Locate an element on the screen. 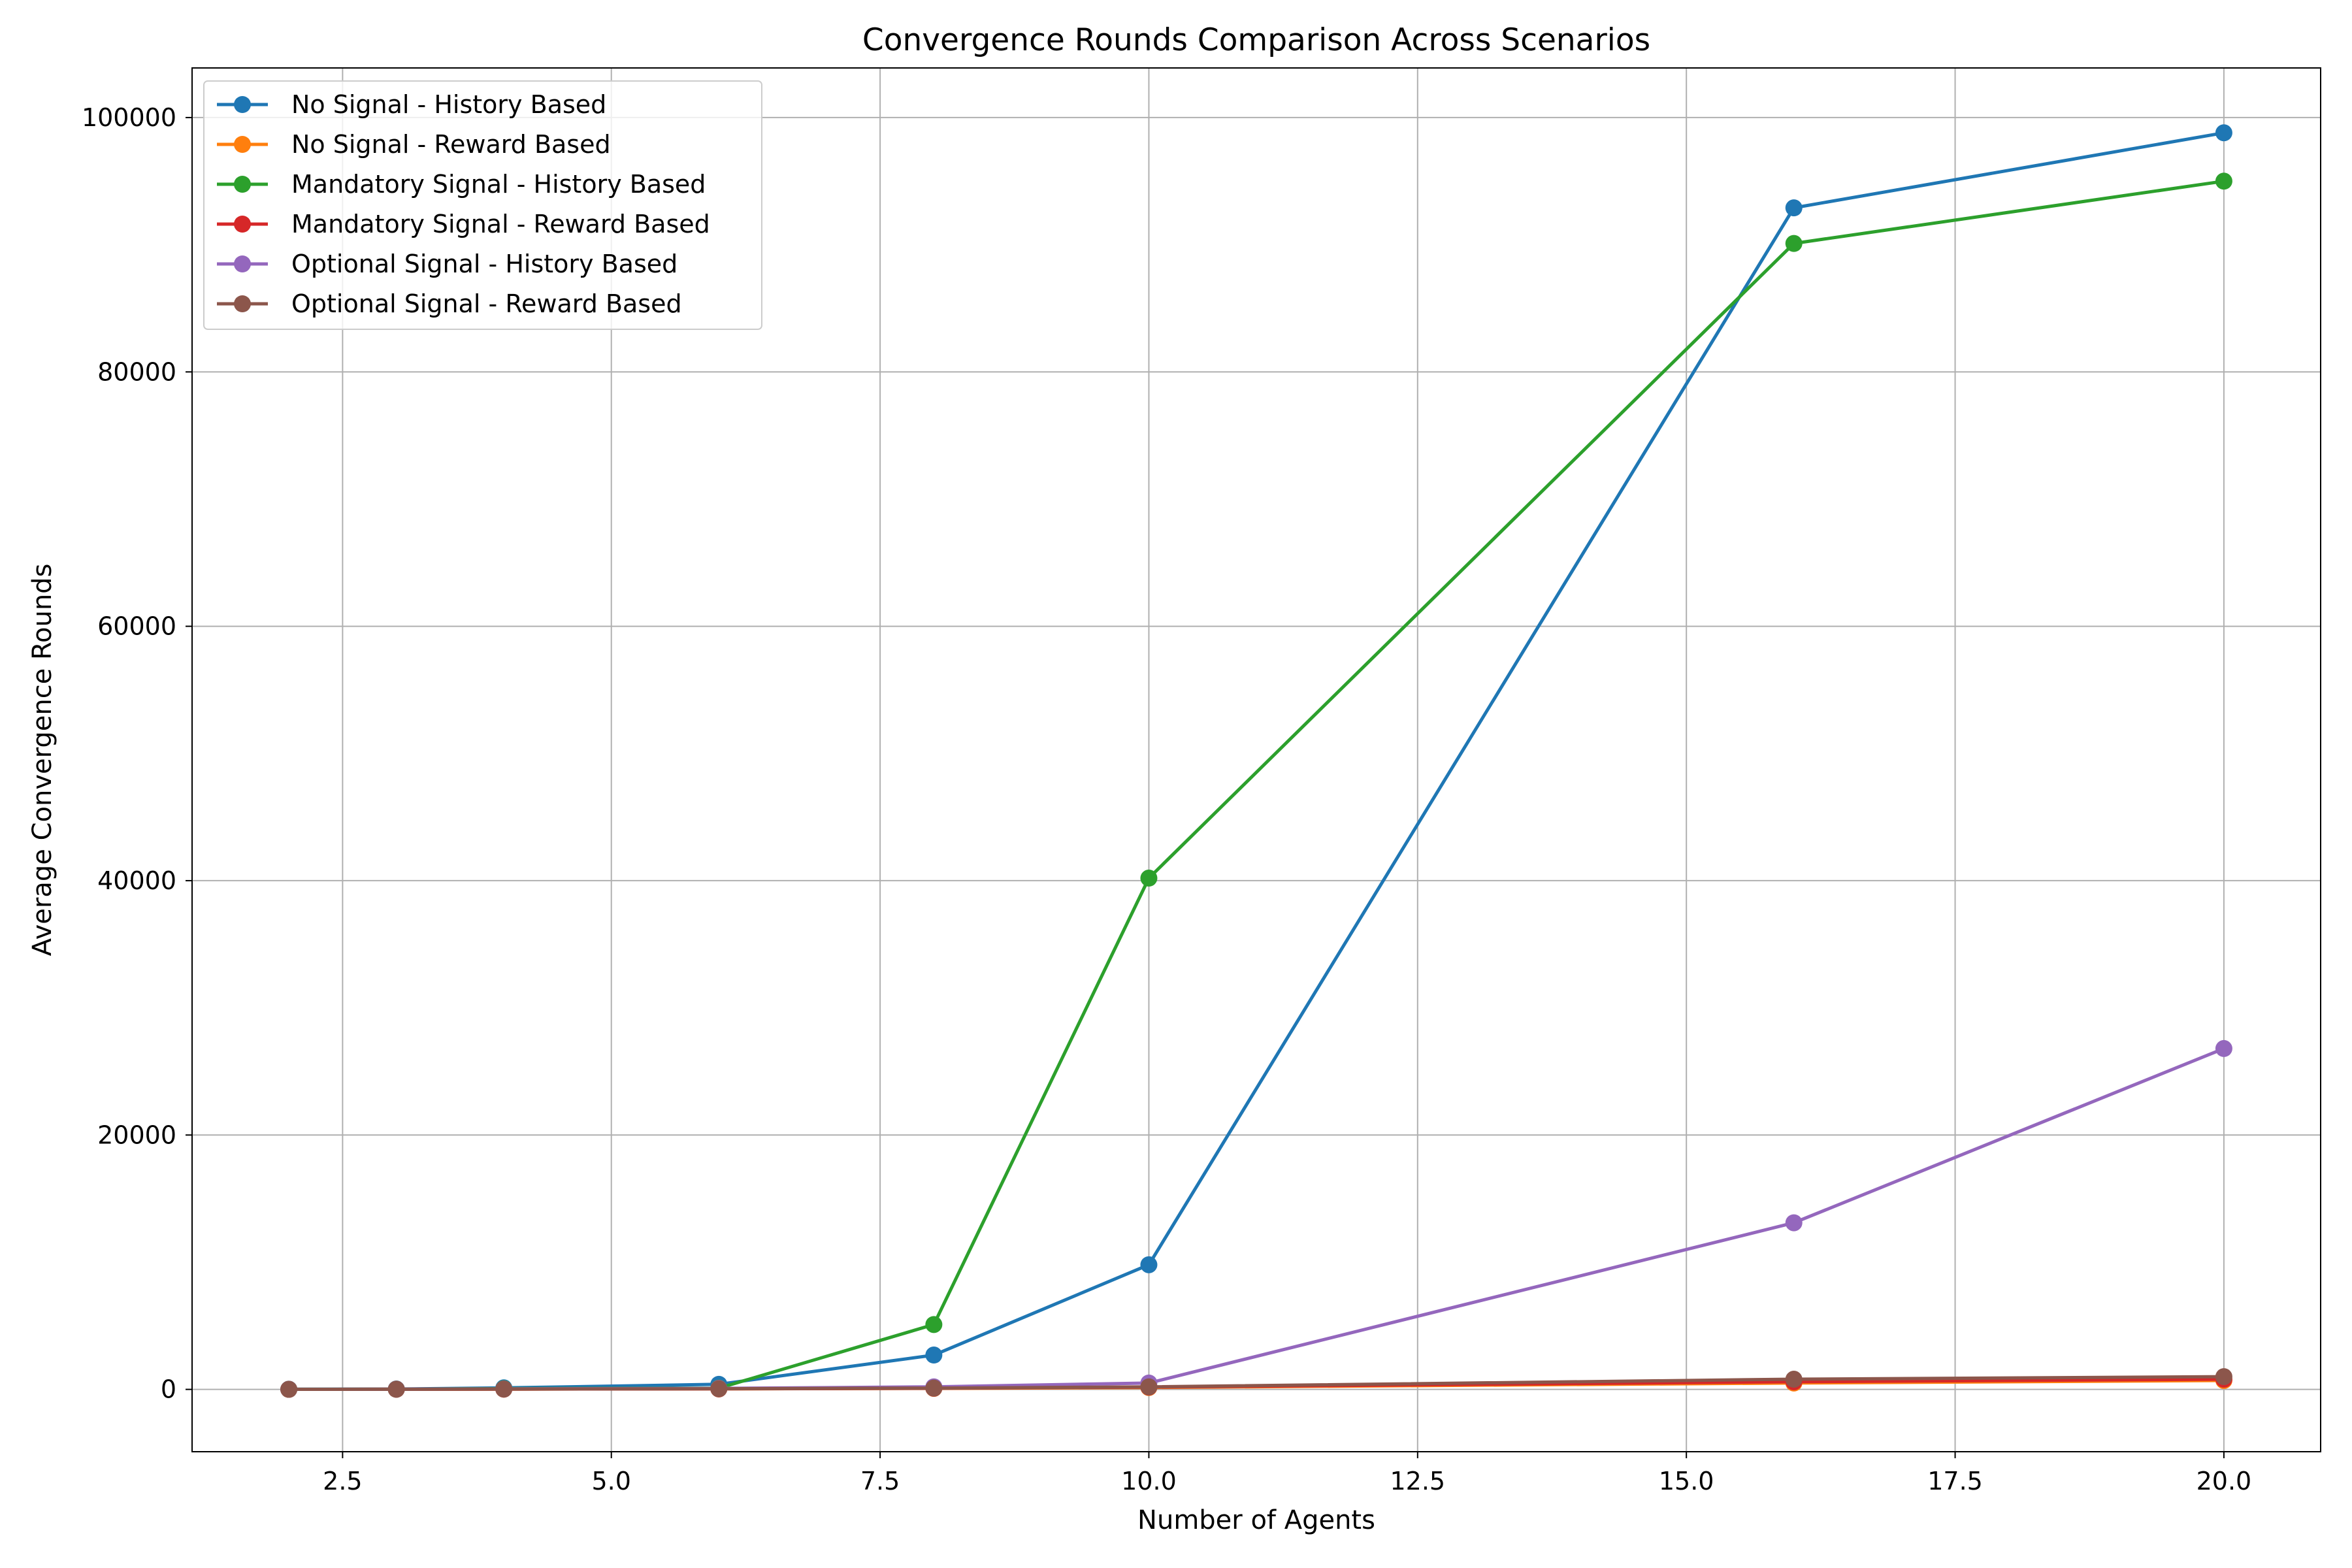  x-tick-label: 20.0 is located at coordinates (2224, 1481).